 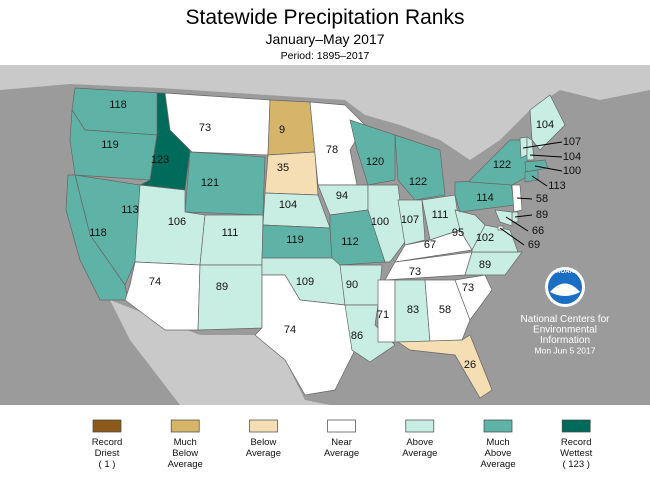 What do you see at coordinates (325, 56) in the screenshot?
I see `period: Period: 1895–2017` at bounding box center [325, 56].